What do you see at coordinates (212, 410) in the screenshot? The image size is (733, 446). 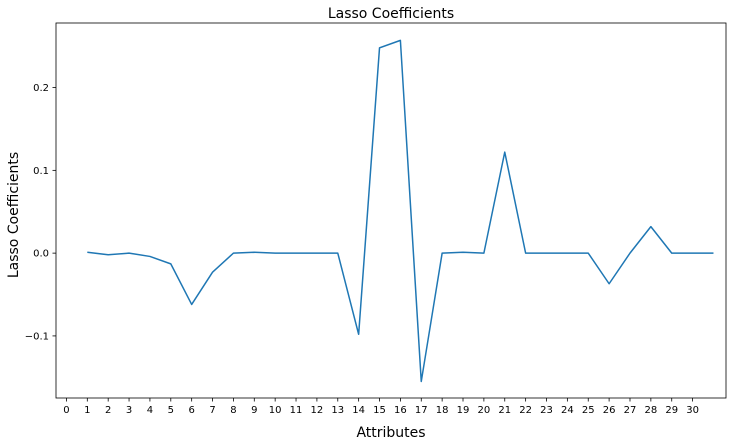 I see `x-tick-label: 7` at bounding box center [212, 410].